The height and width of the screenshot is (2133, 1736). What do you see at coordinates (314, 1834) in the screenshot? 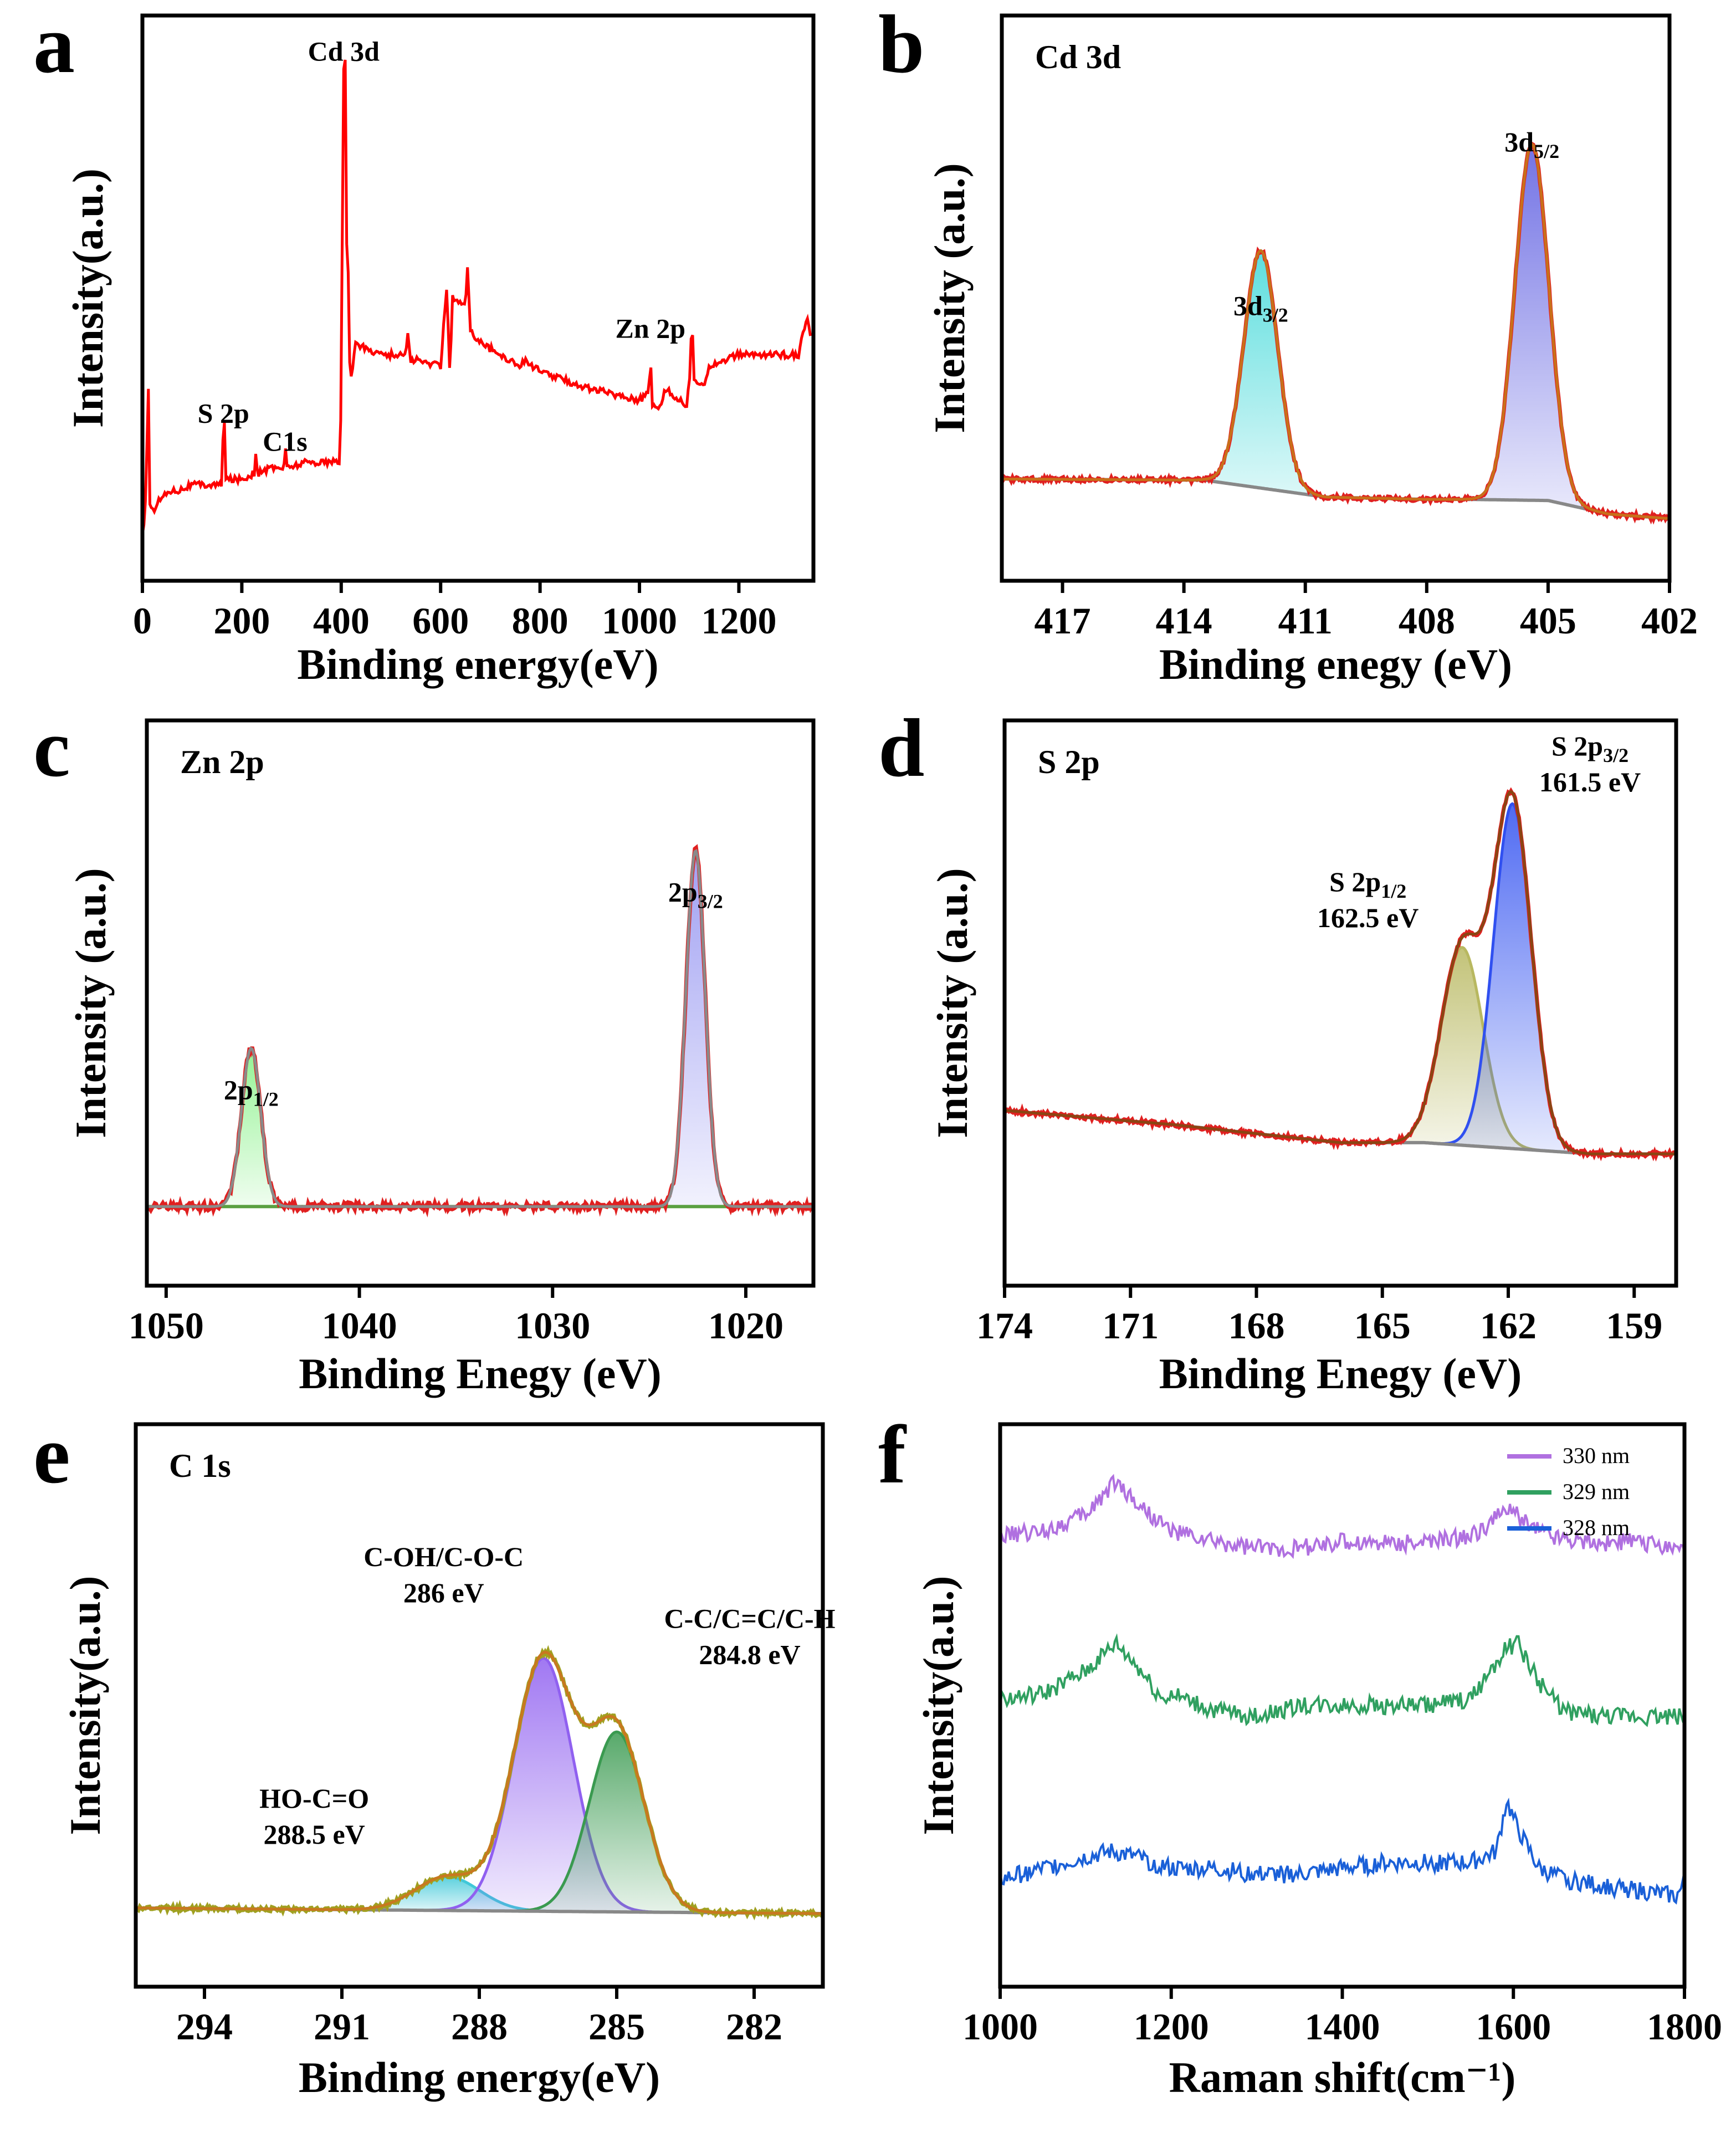
I see `annotation-value: 288.5 eV` at bounding box center [314, 1834].